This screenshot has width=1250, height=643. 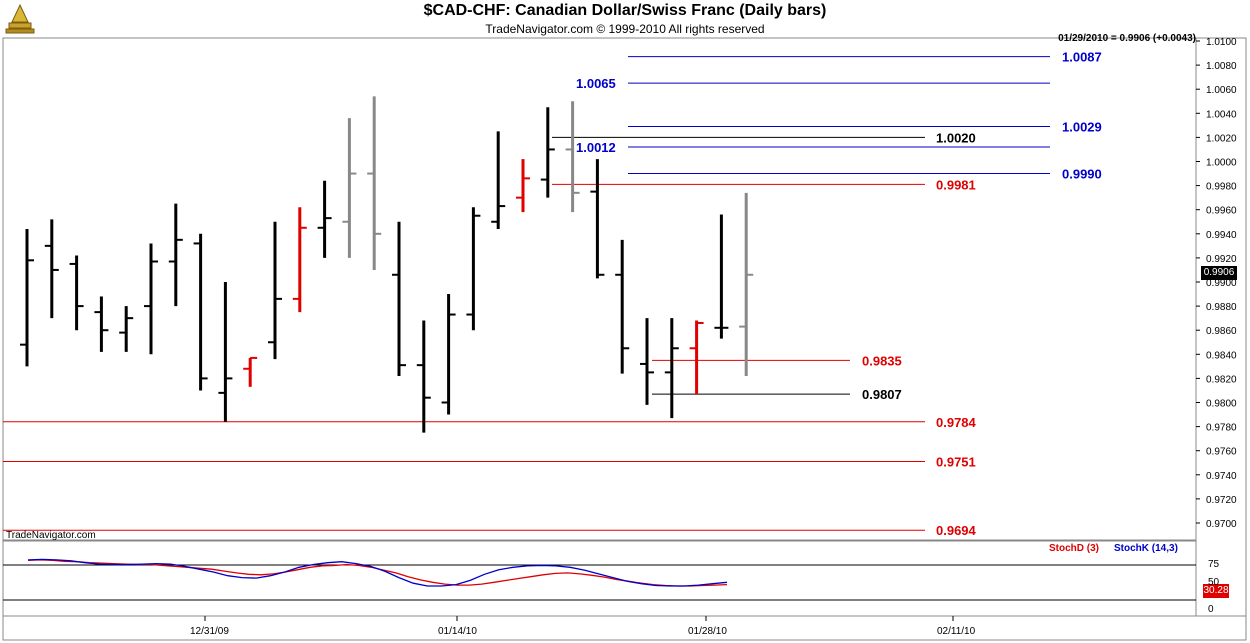 I want to click on watermark: TradeNavigator.com, so click(x=51, y=535).